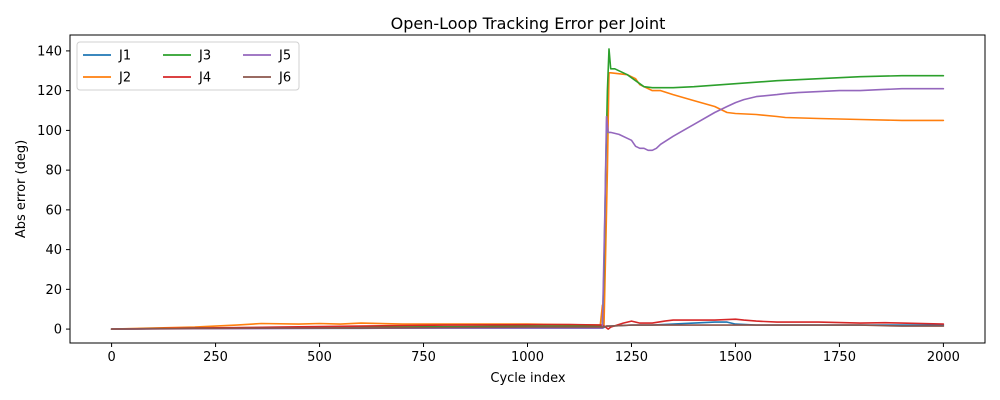  I want to click on y-tick-label: 20, so click(53, 290).